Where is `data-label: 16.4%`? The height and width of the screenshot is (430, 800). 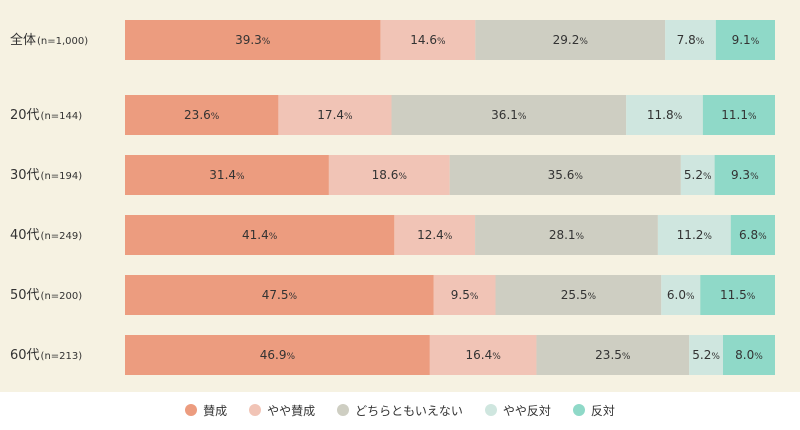 data-label: 16.4% is located at coordinates (484, 355).